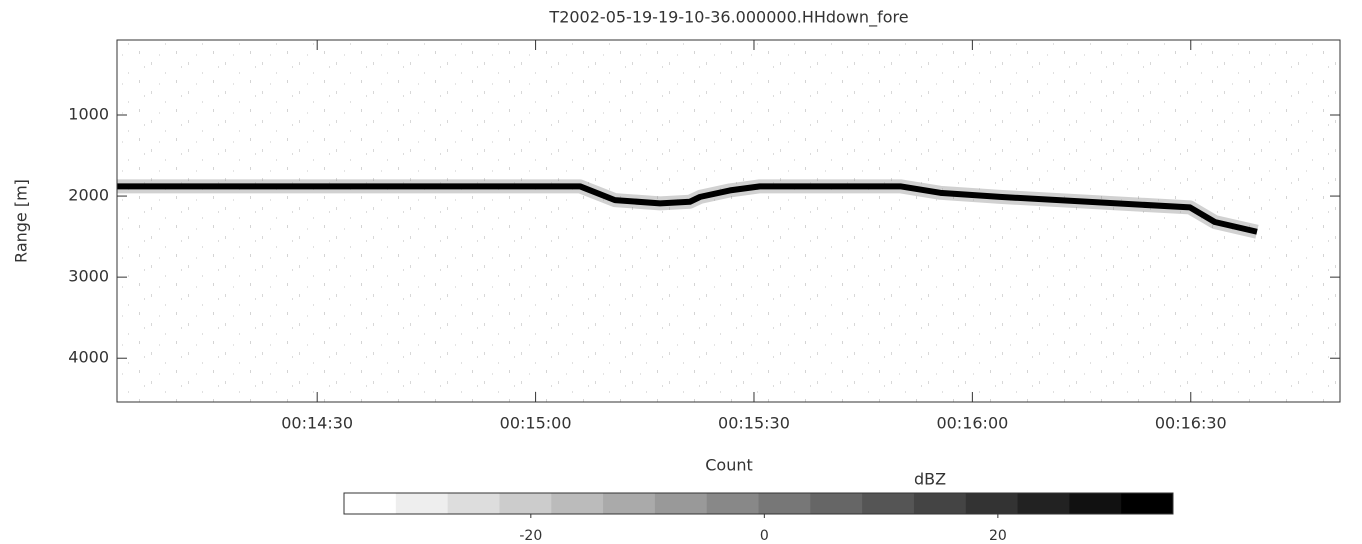  I want to click on x-tick-label: 00:15:00, so click(536, 423).